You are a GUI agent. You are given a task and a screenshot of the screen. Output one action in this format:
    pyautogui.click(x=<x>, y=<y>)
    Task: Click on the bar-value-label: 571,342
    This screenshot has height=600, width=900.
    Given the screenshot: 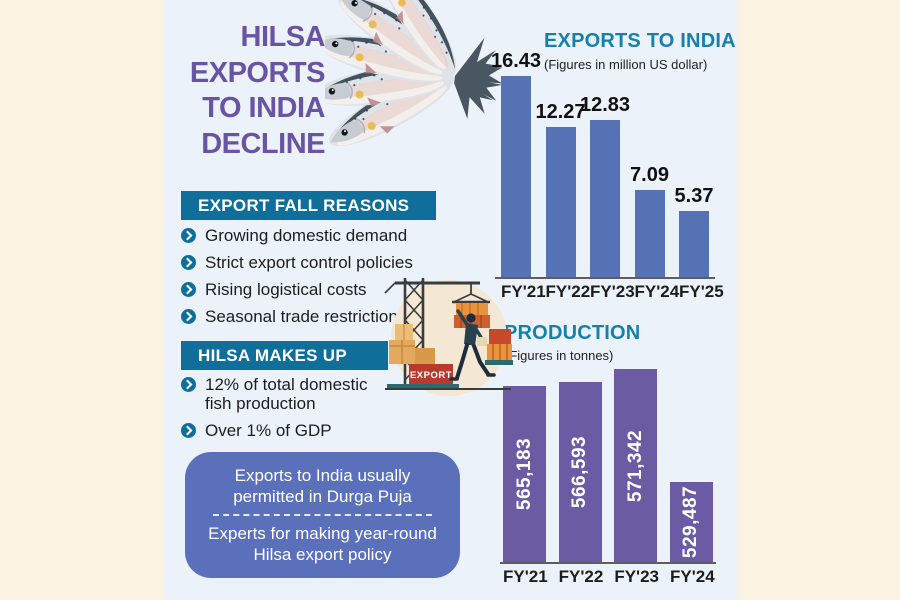 What is the action you would take?
    pyautogui.click(x=635, y=465)
    